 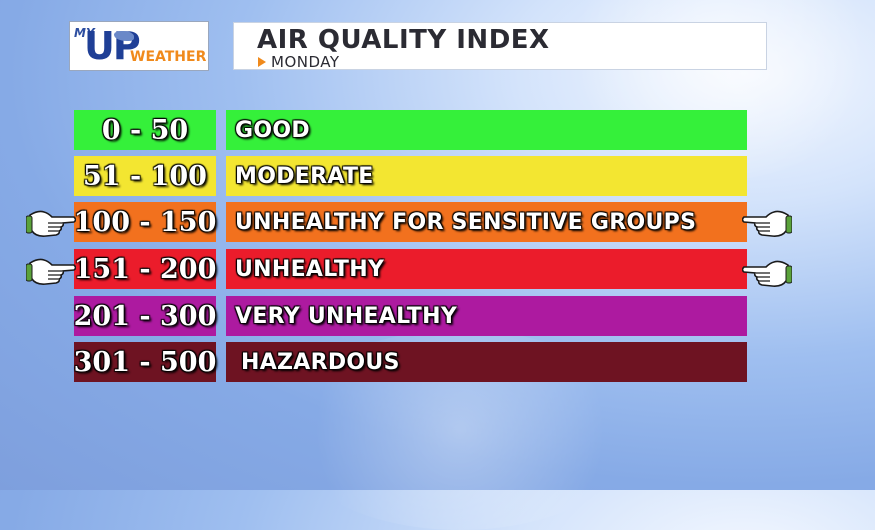 What do you see at coordinates (145, 362) in the screenshot?
I see `aqi-range-hazardous: 301 - 500` at bounding box center [145, 362].